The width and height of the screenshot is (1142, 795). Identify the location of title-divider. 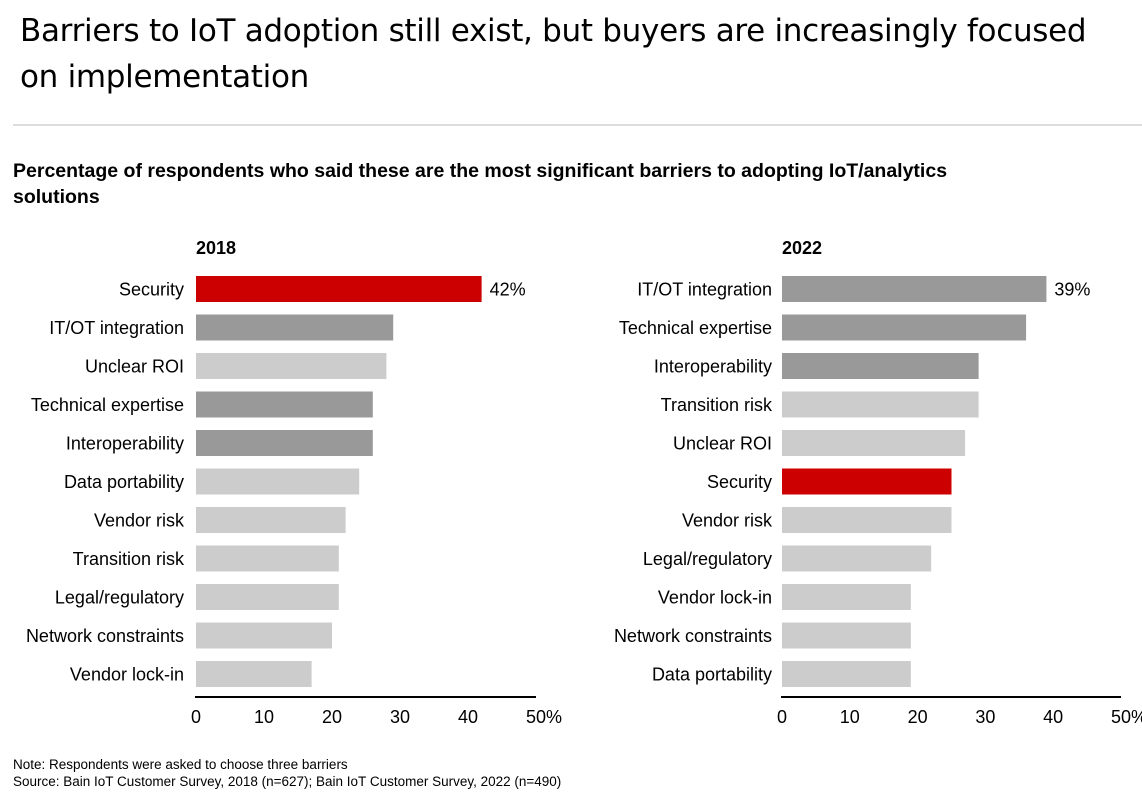
(577, 125).